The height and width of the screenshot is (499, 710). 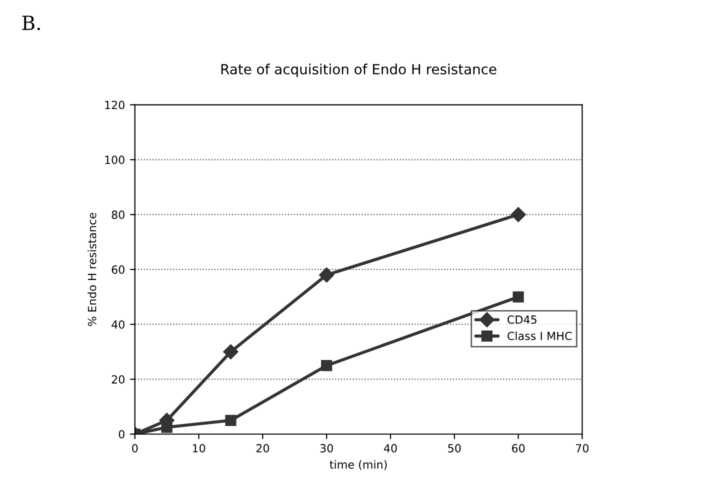 I want to click on y-axis-title: % Endo H resistance, so click(x=92, y=269).